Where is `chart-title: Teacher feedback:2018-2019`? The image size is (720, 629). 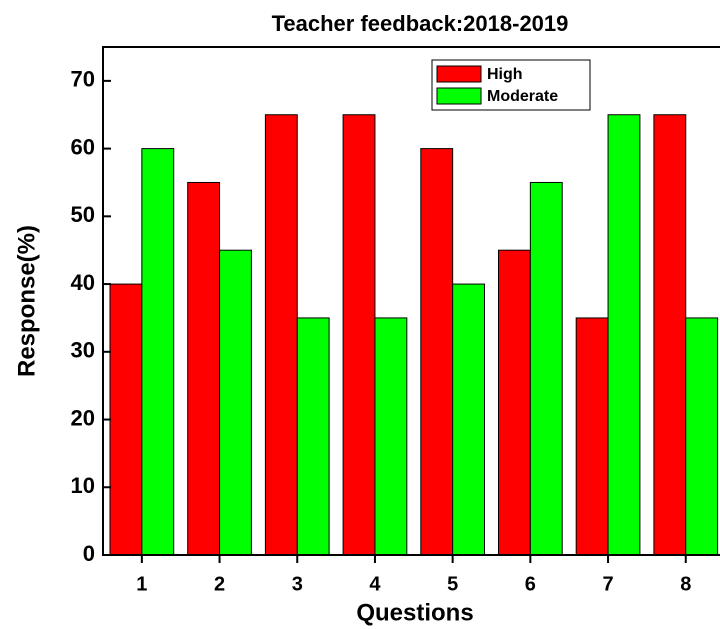
chart-title: Teacher feedback:2018-2019 is located at coordinates (420, 23).